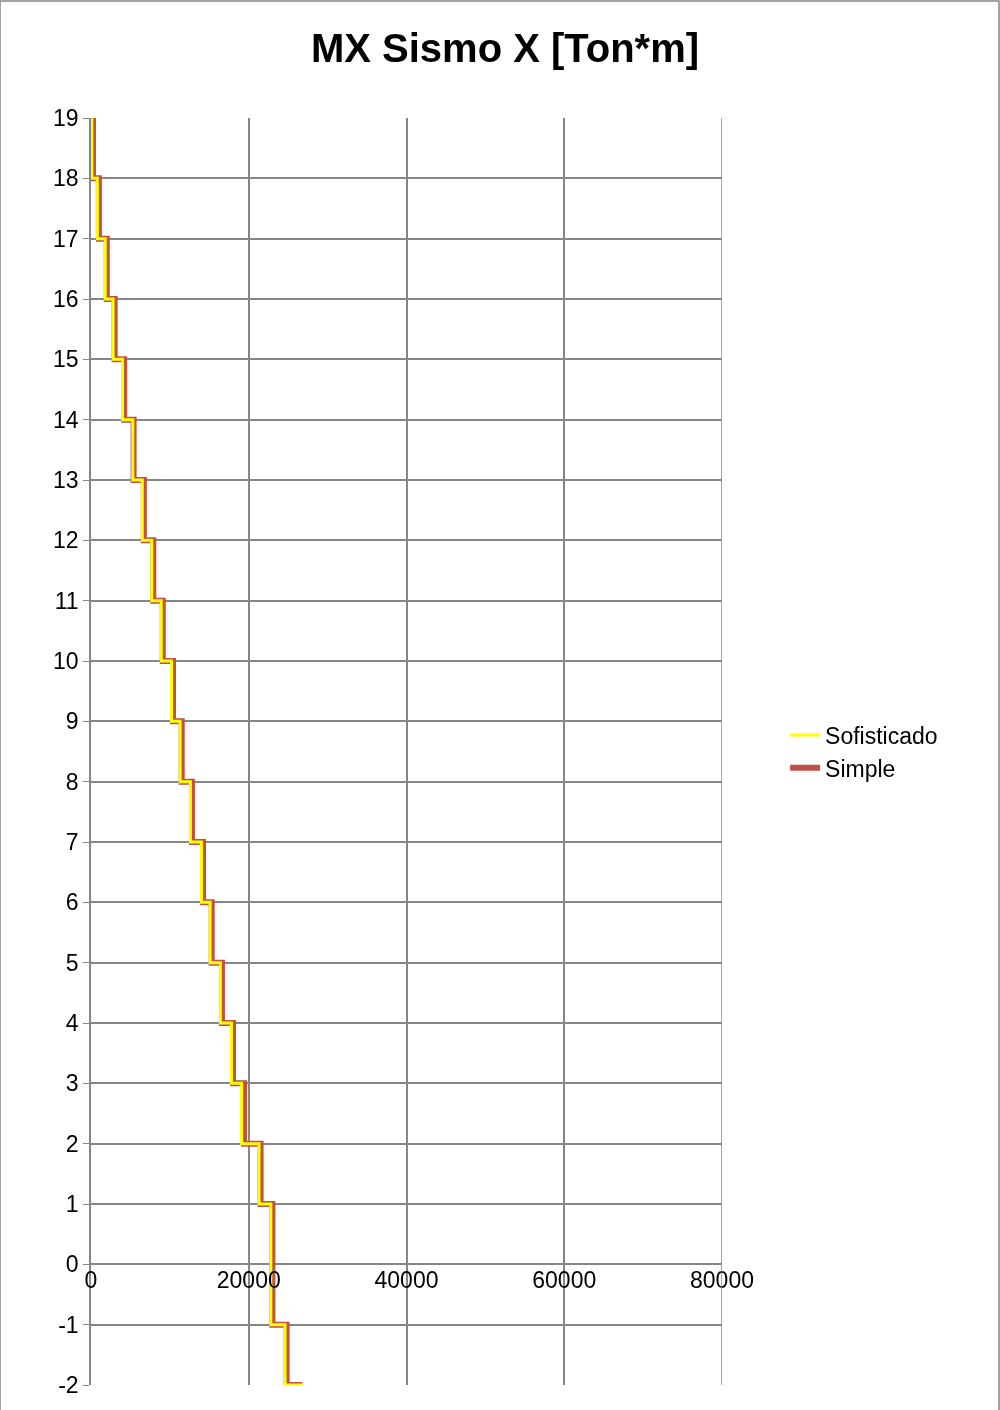  Describe the element at coordinates (505, 48) in the screenshot. I see `chart-title: MX Sismo X [Ton*m]` at that location.